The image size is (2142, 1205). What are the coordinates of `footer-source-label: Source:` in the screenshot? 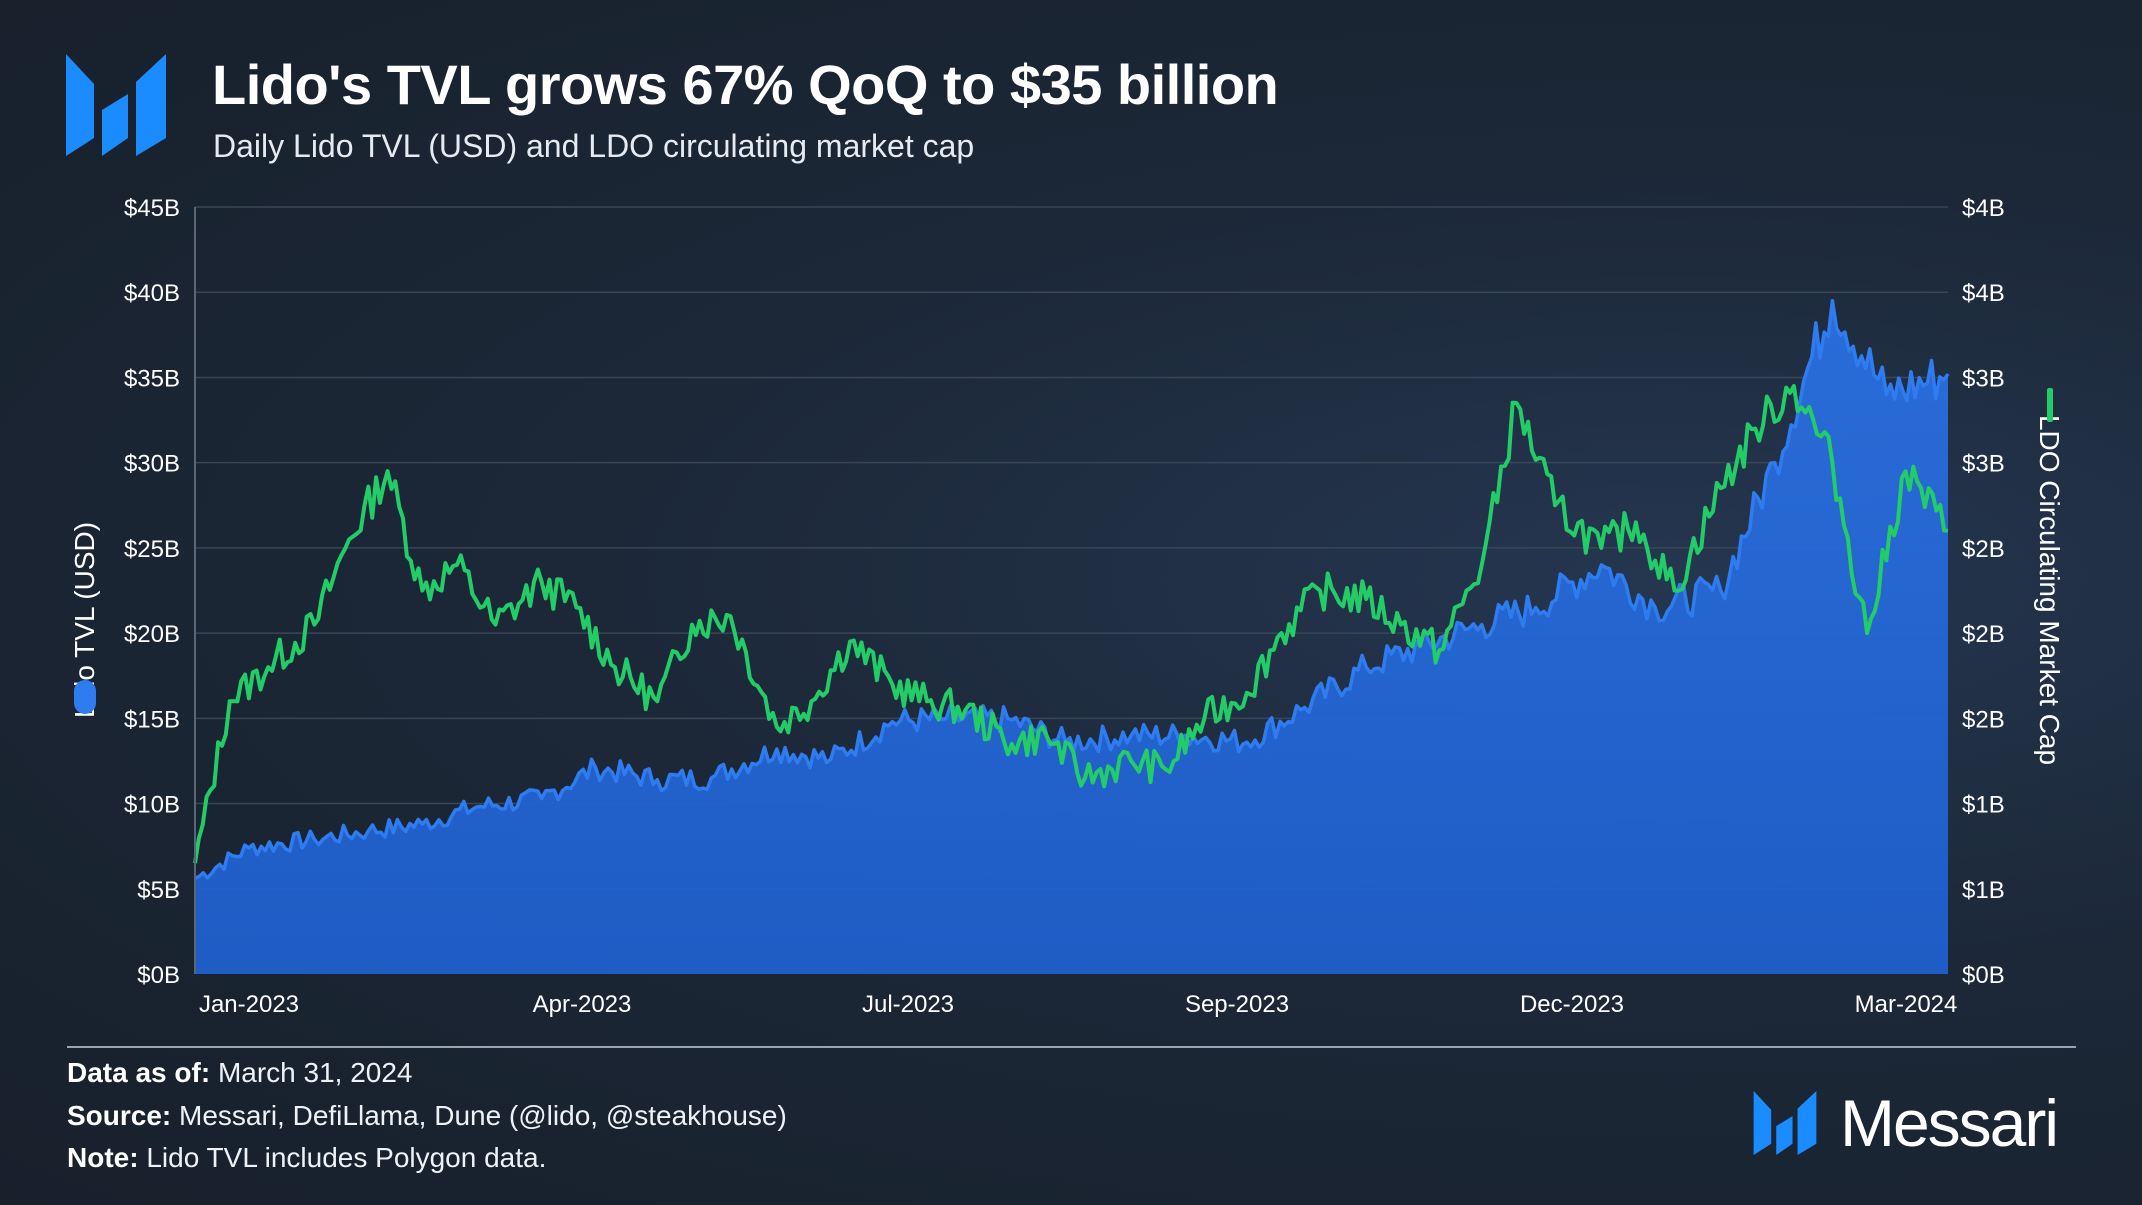 It's located at (119, 1115).